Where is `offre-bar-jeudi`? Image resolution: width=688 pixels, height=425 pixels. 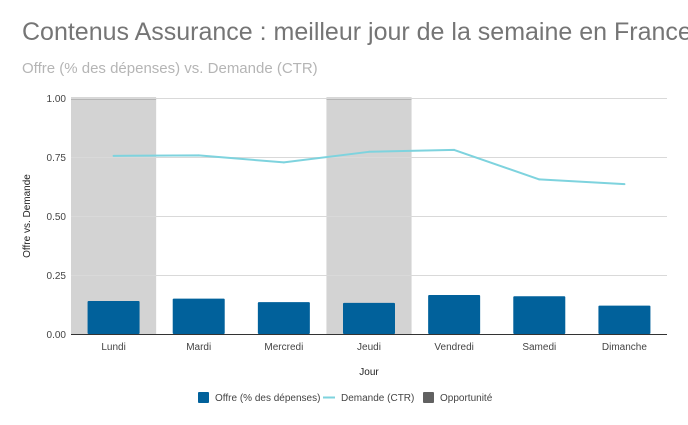
offre-bar-jeudi is located at coordinates (369, 318).